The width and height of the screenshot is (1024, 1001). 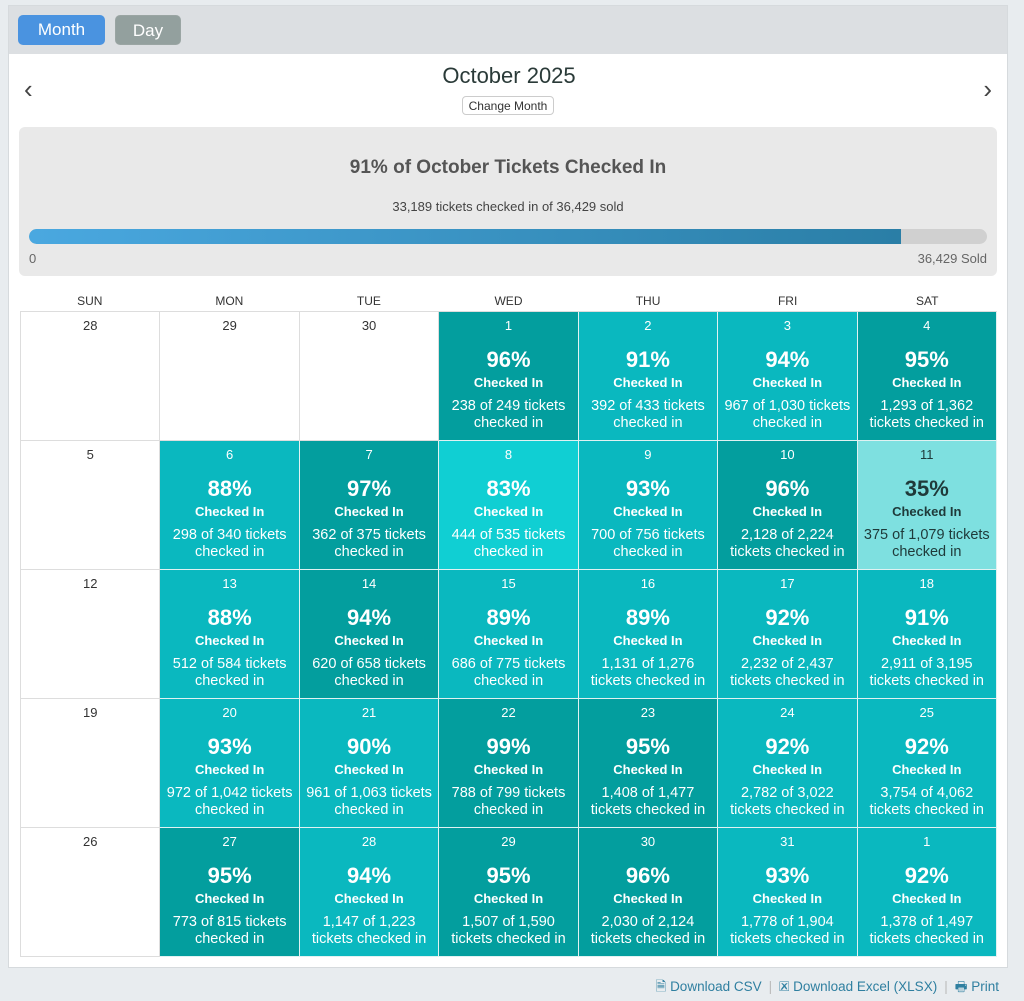 I want to click on change-month-button: Change Month, so click(x=508, y=105).